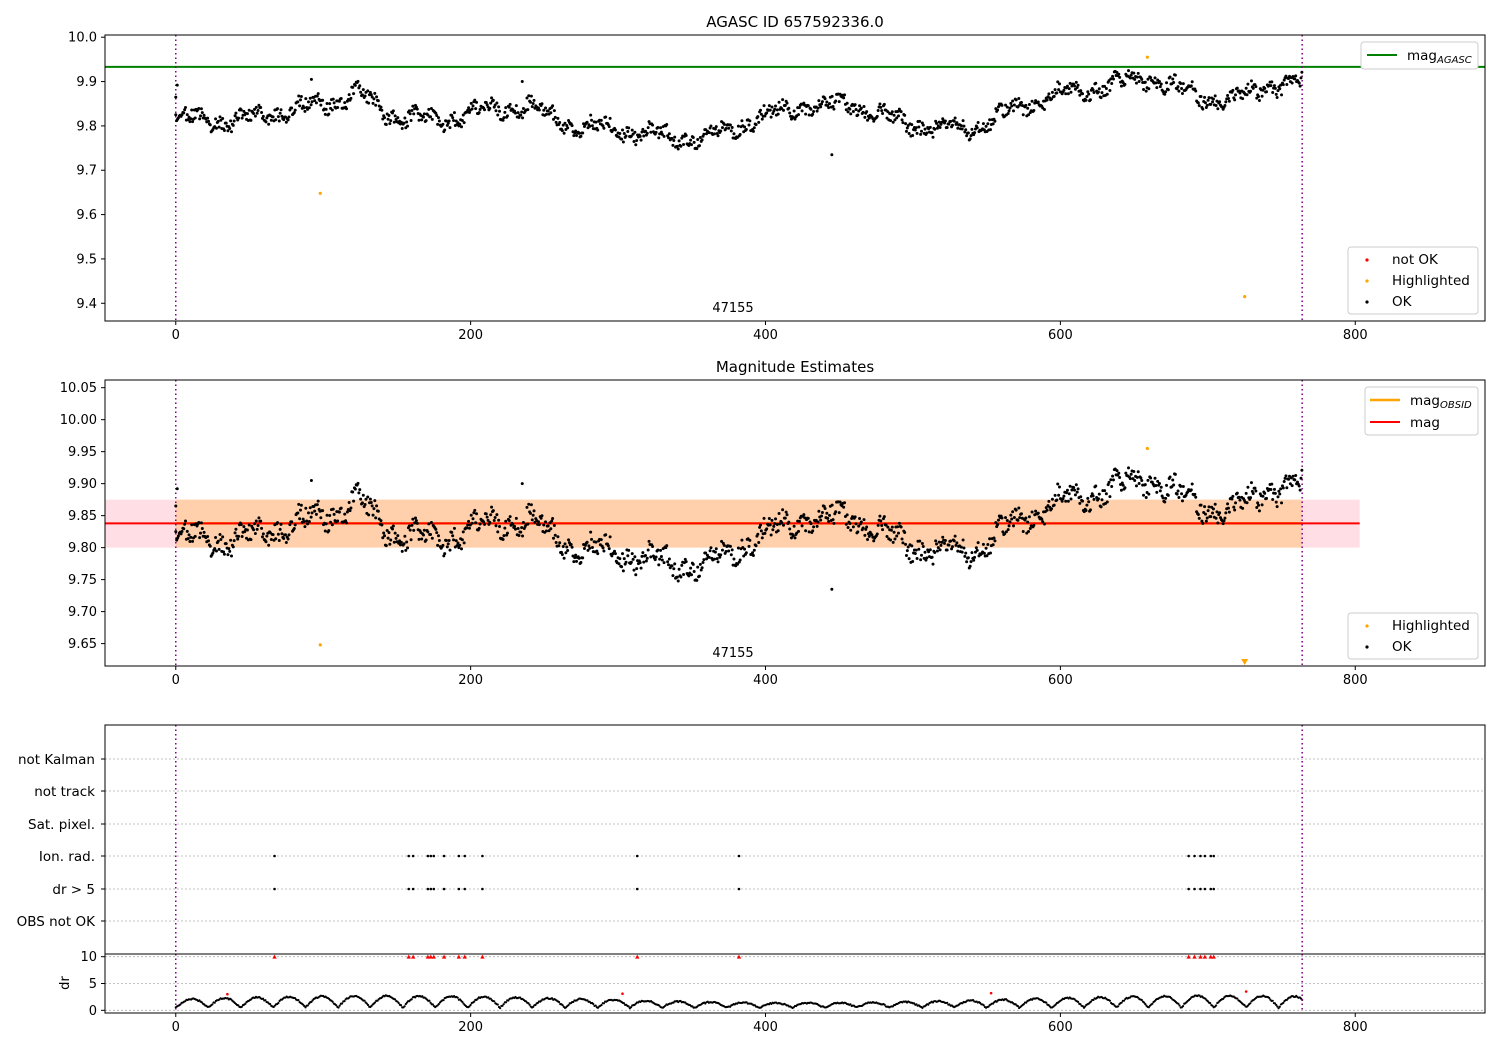  What do you see at coordinates (765, 1027) in the screenshot?
I see `x-tick-label: 400` at bounding box center [765, 1027].